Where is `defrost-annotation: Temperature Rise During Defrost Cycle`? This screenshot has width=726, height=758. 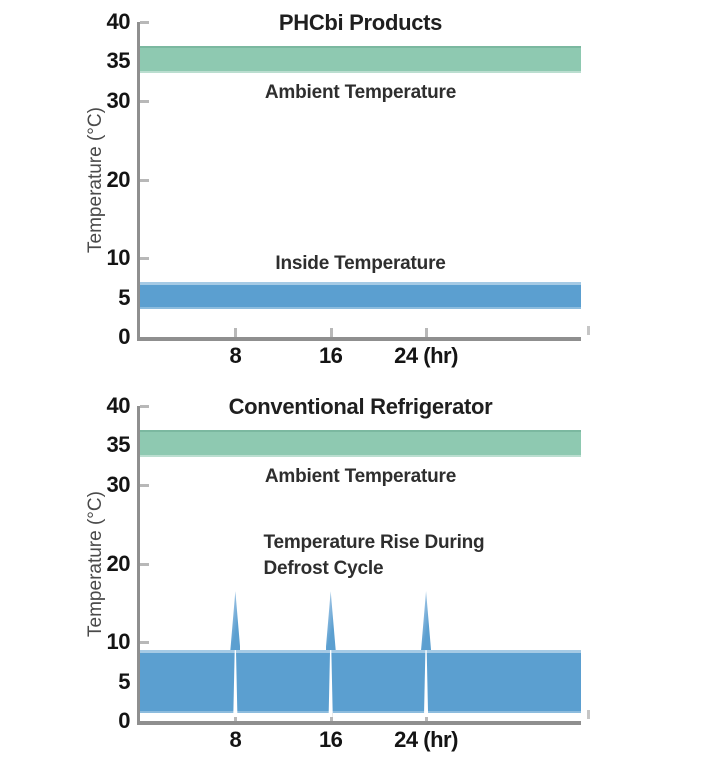 defrost-annotation: Temperature Rise During Defrost Cycle is located at coordinates (373, 555).